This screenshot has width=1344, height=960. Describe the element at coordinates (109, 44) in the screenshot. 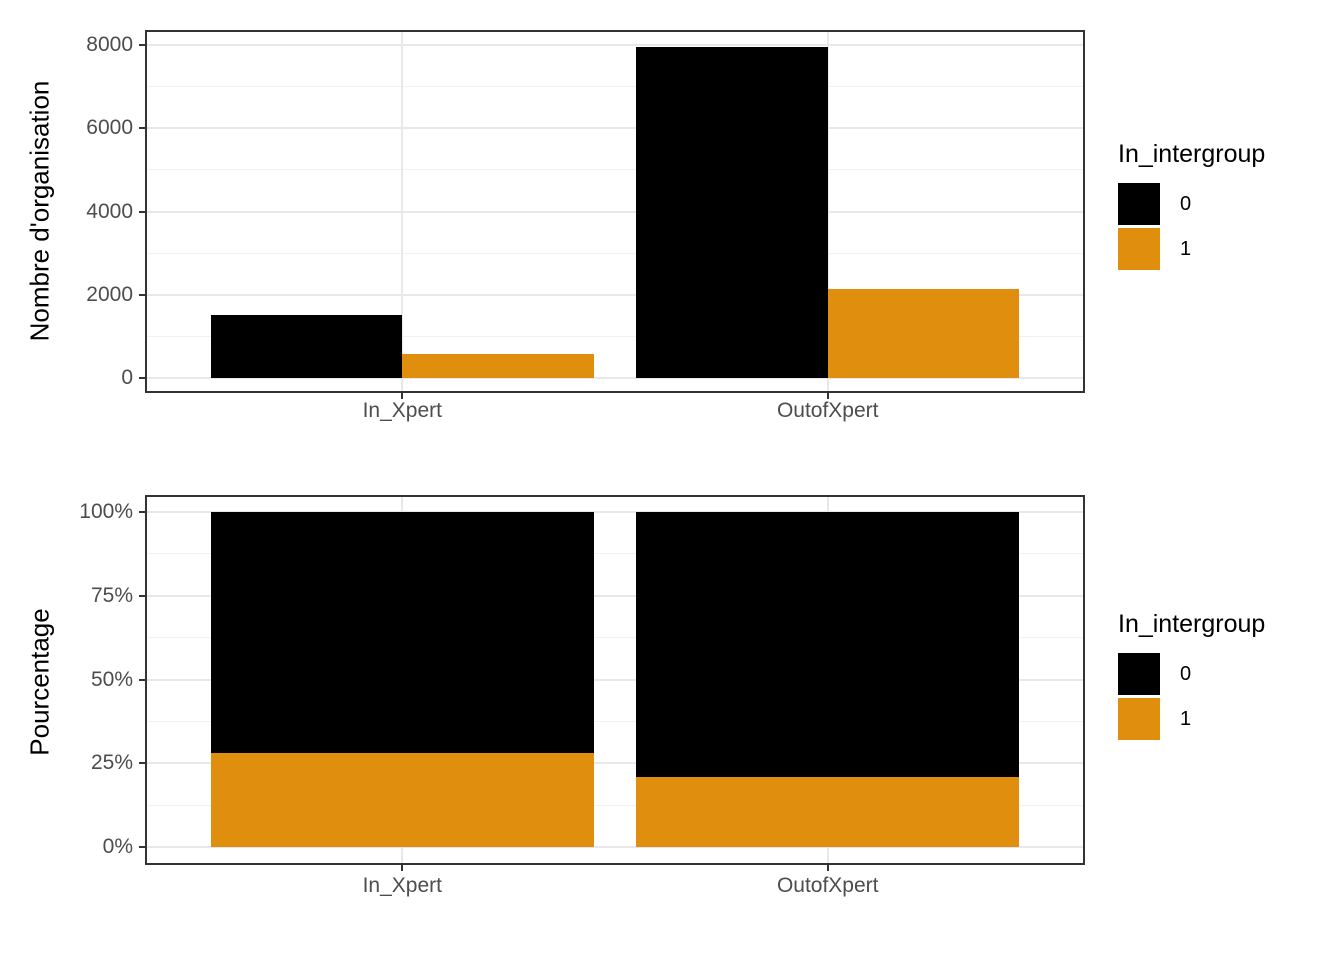

I see `y-tick-label: 8000` at that location.